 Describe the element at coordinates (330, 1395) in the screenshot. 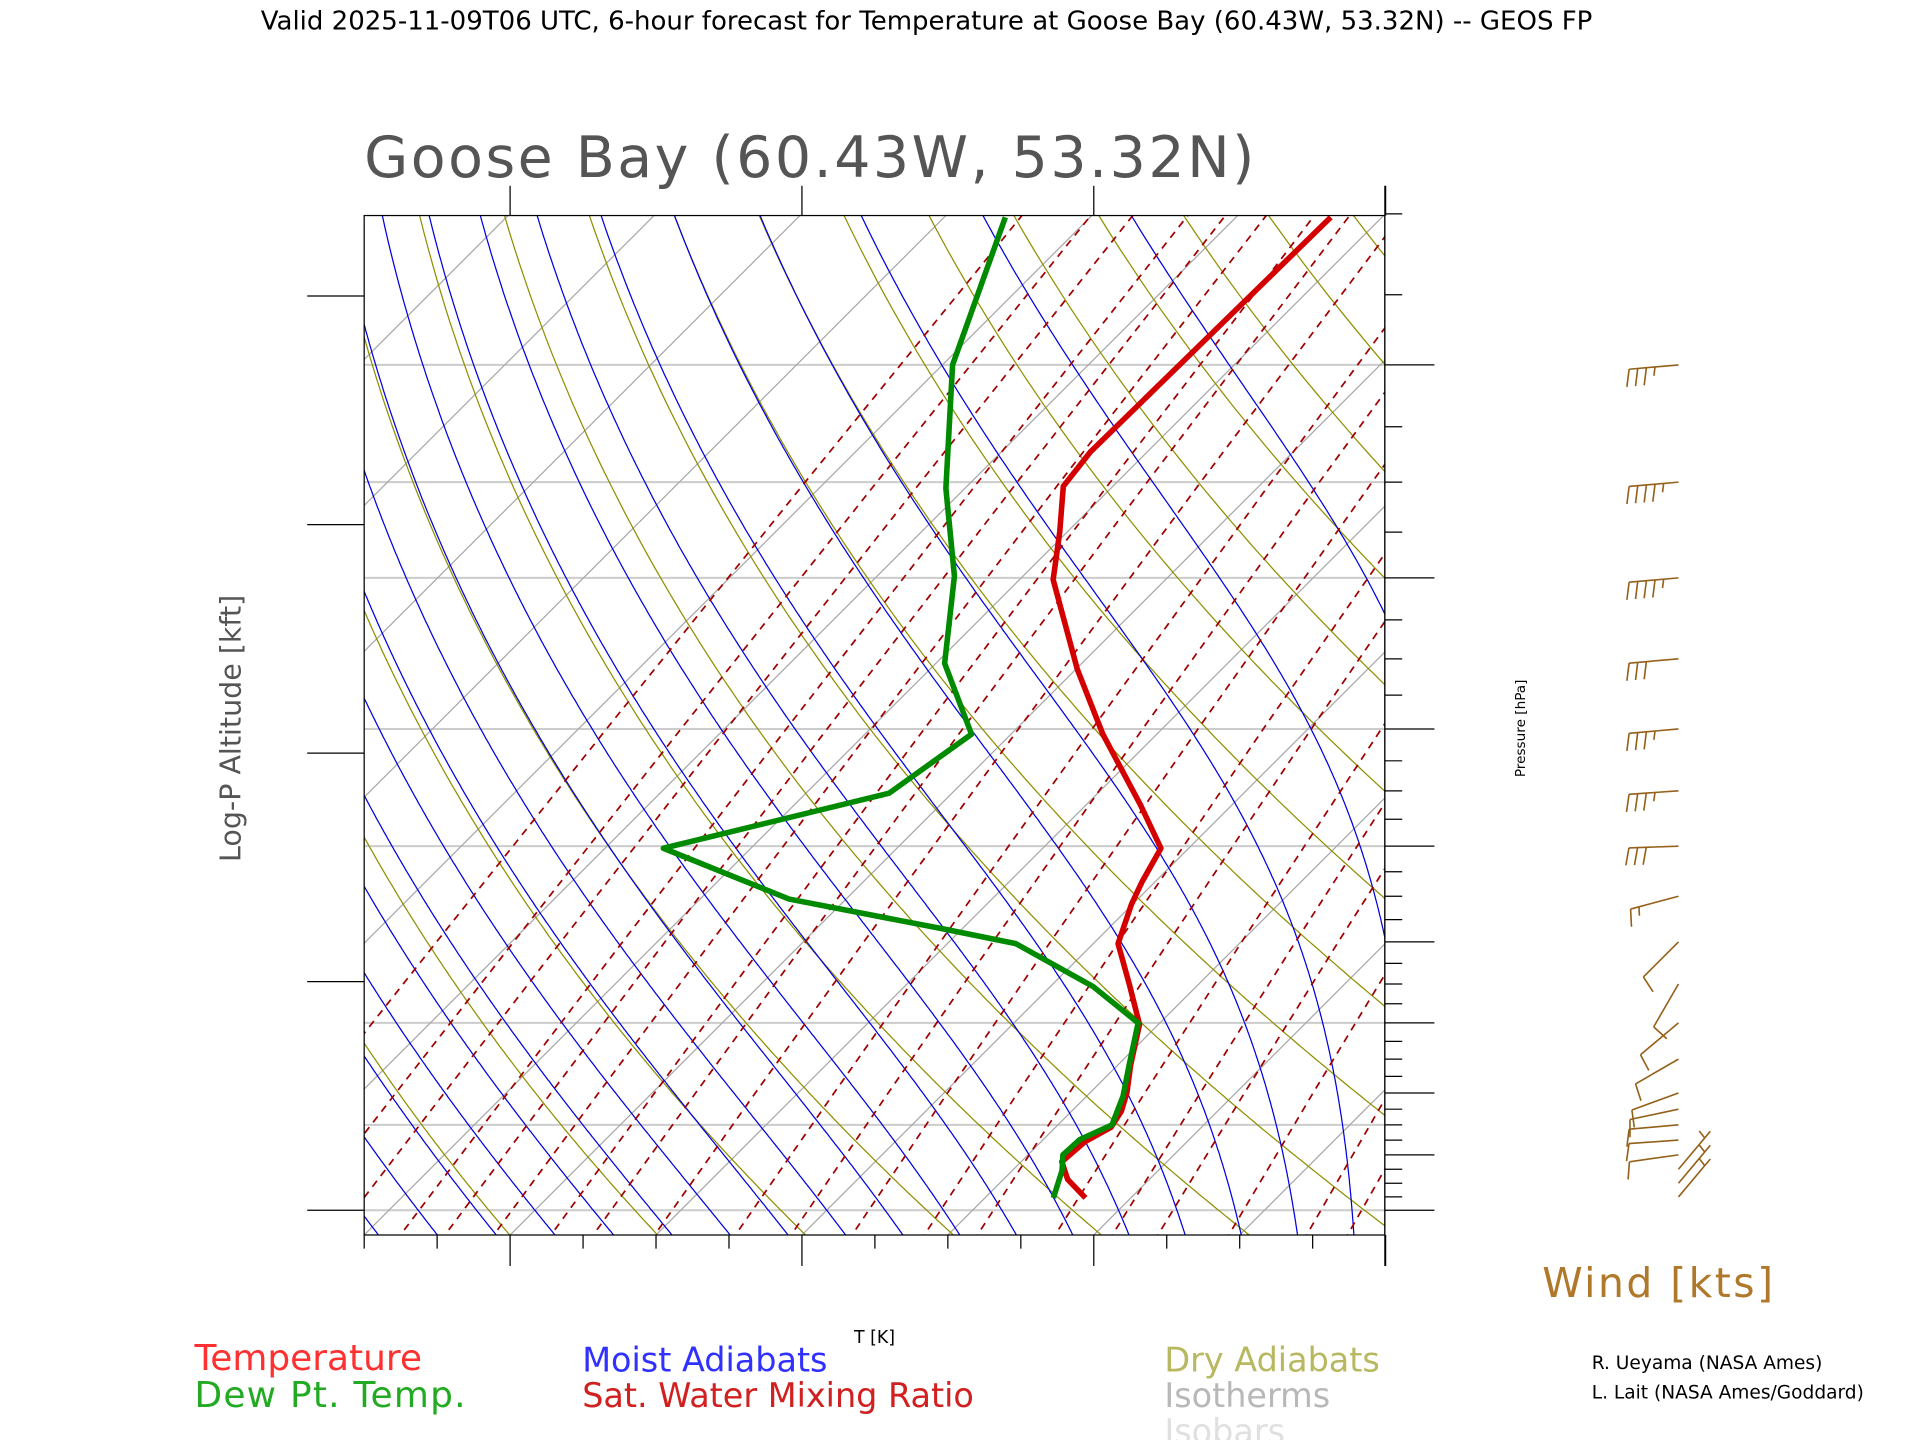

I see `legend-dewpoint: Dew Pt. Temp.` at that location.